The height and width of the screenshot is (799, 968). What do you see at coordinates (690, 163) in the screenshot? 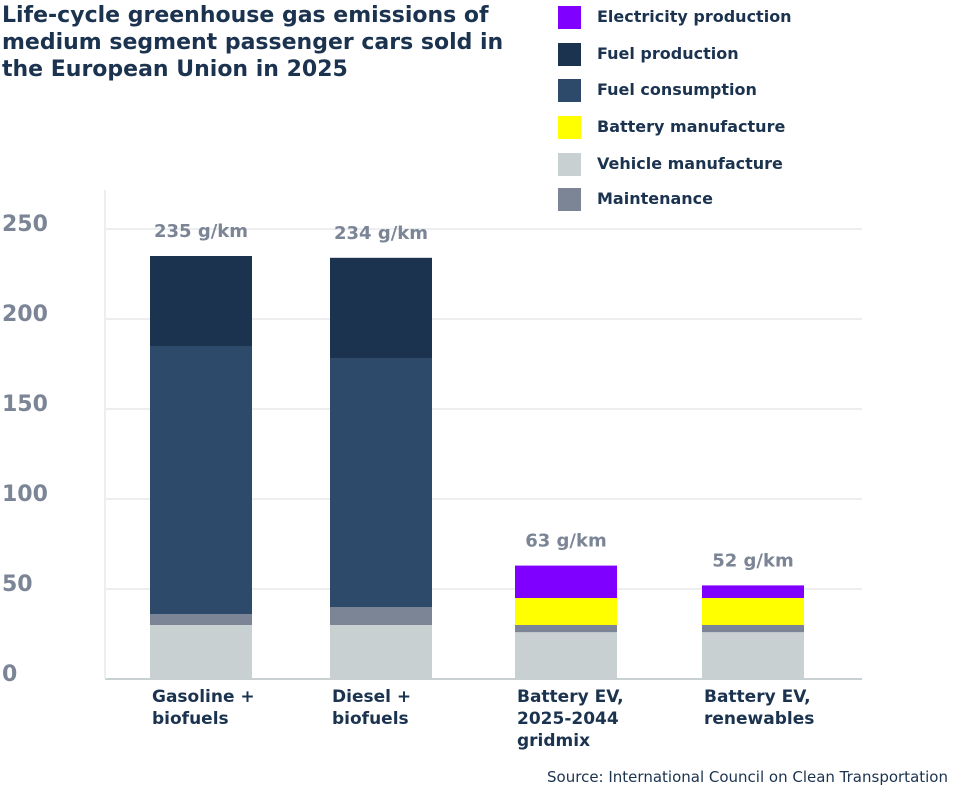
I see `legend-label: Vehicle manufacture` at bounding box center [690, 163].